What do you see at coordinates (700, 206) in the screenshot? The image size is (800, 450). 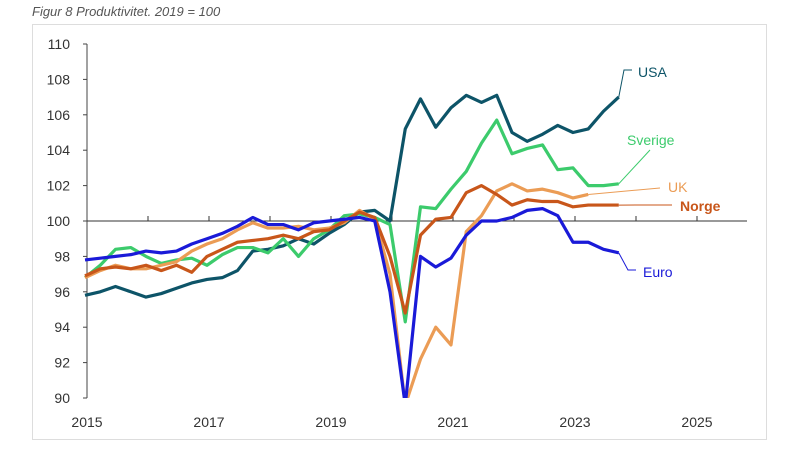 I see `series-label-norge: Norge` at bounding box center [700, 206].